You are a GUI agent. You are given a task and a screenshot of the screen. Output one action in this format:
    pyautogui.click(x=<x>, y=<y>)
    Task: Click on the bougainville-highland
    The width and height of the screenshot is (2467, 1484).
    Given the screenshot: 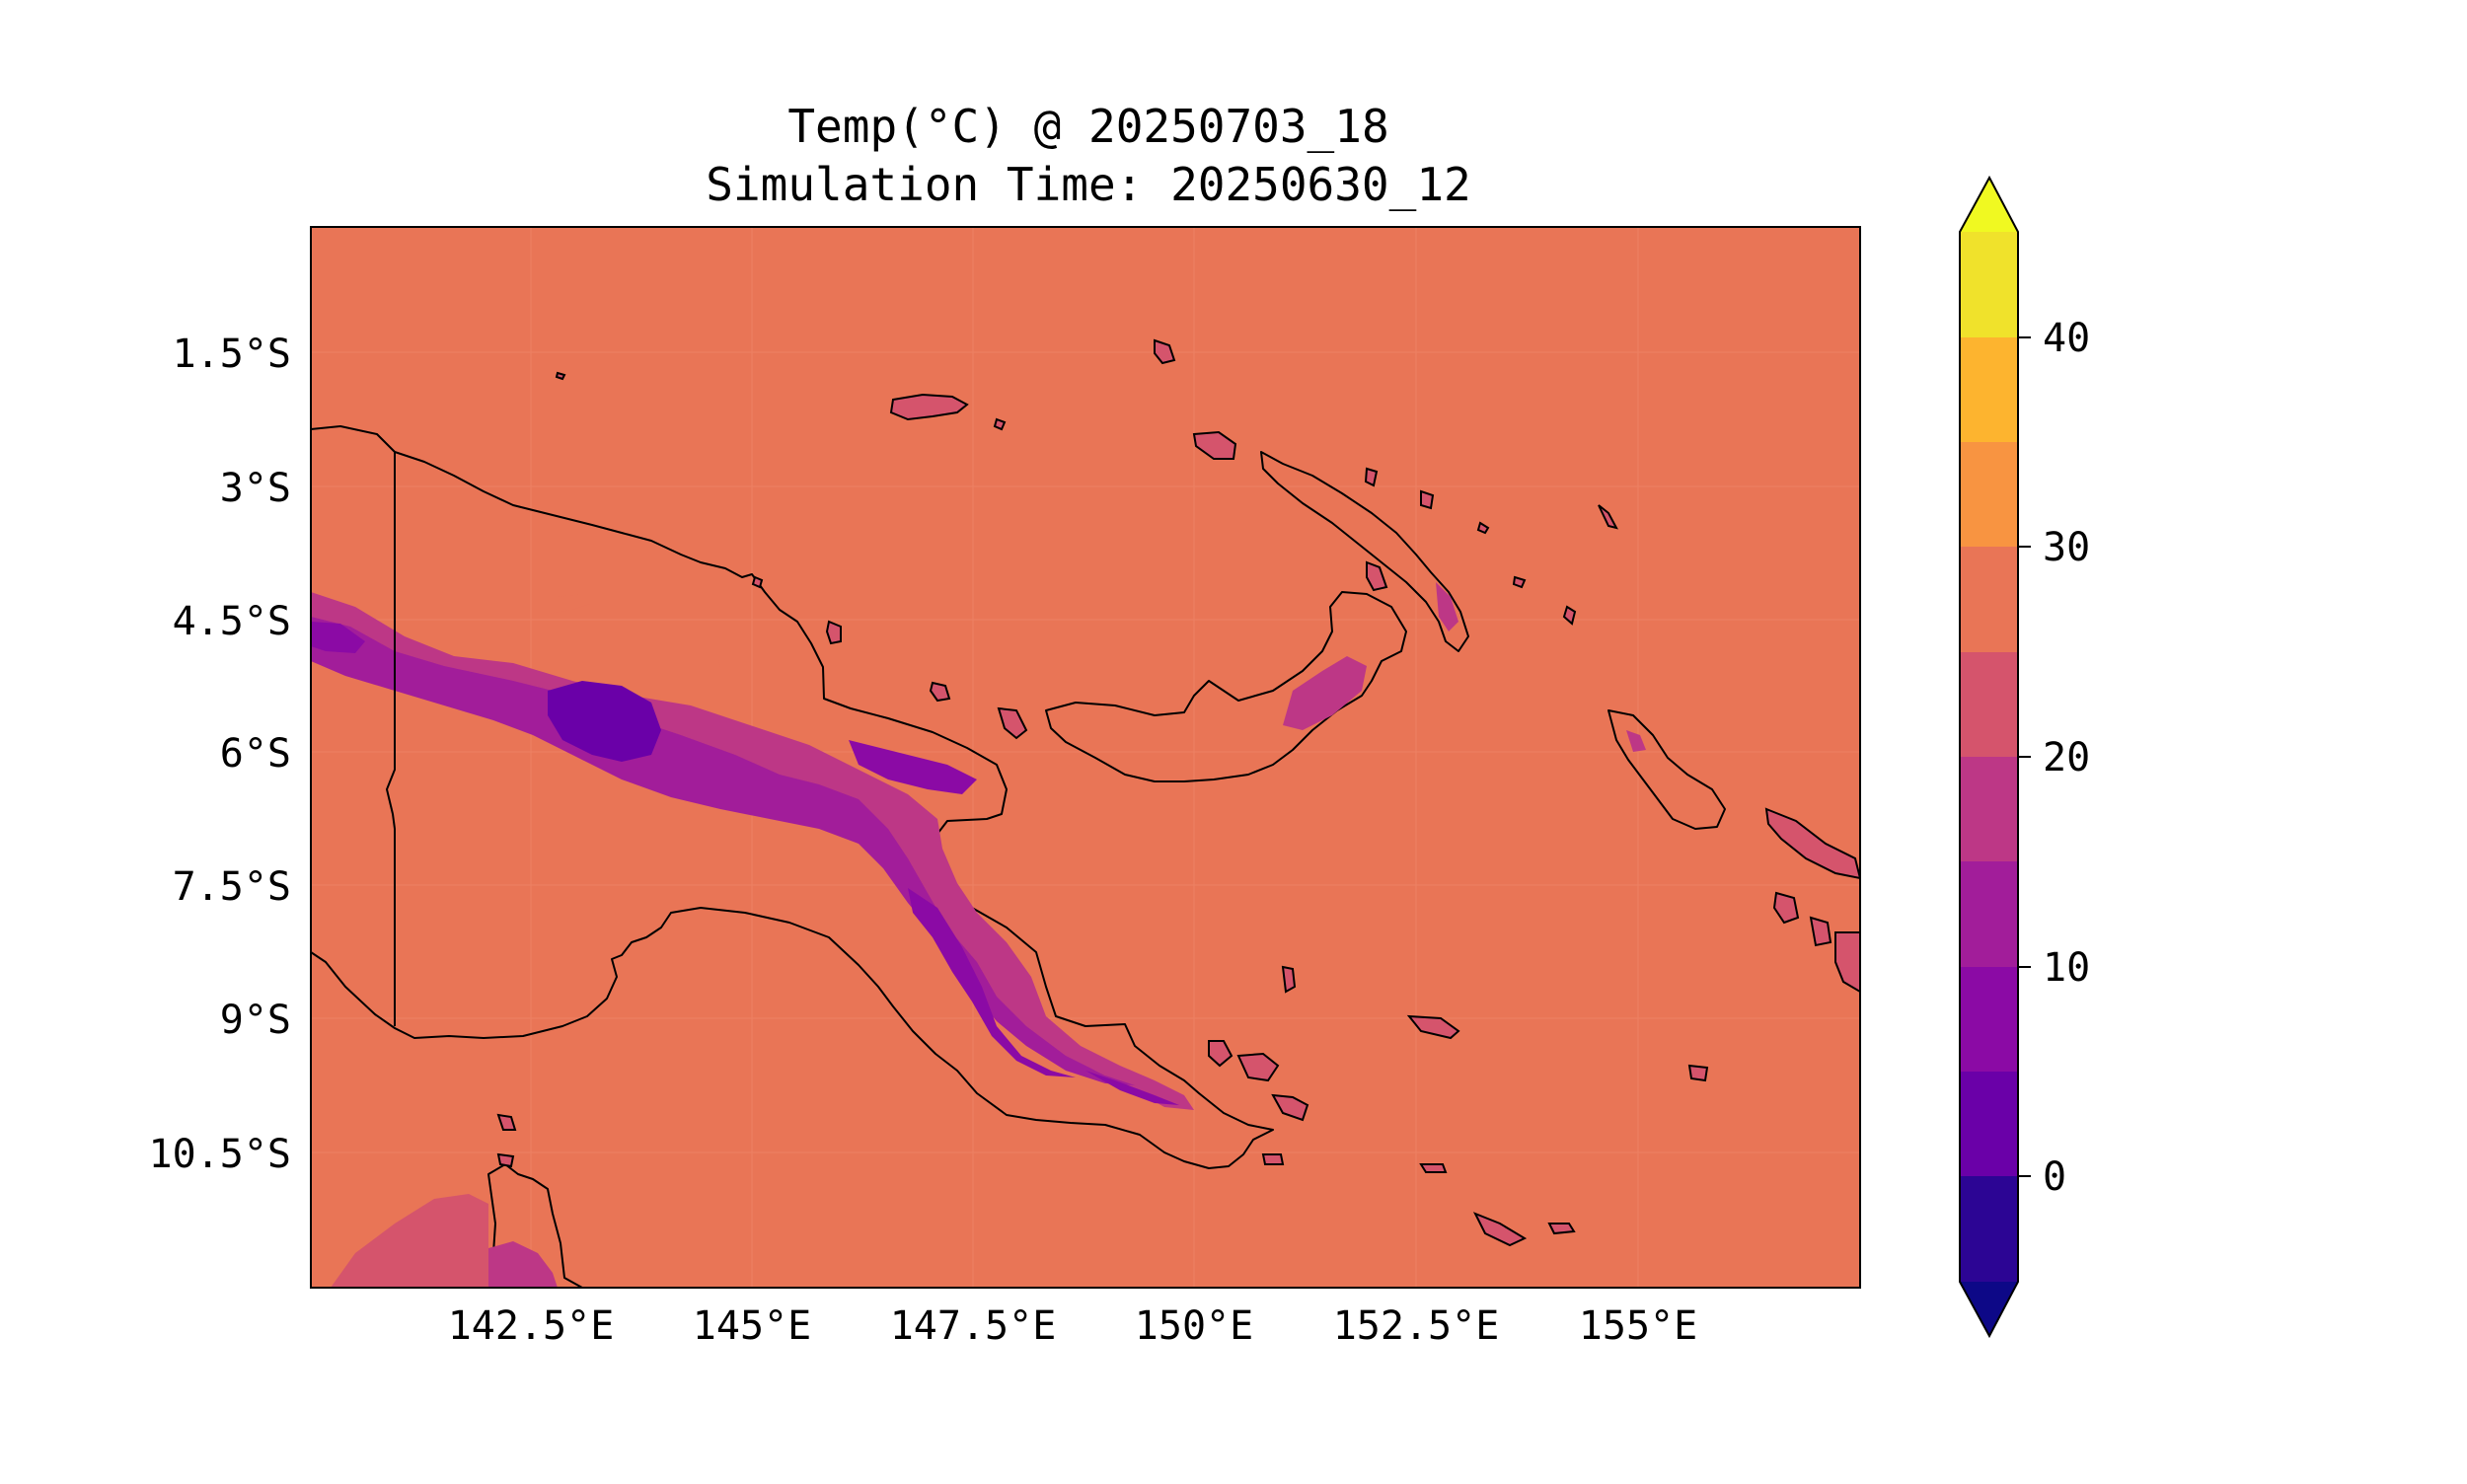 What is the action you would take?
    pyautogui.click(x=1636, y=741)
    